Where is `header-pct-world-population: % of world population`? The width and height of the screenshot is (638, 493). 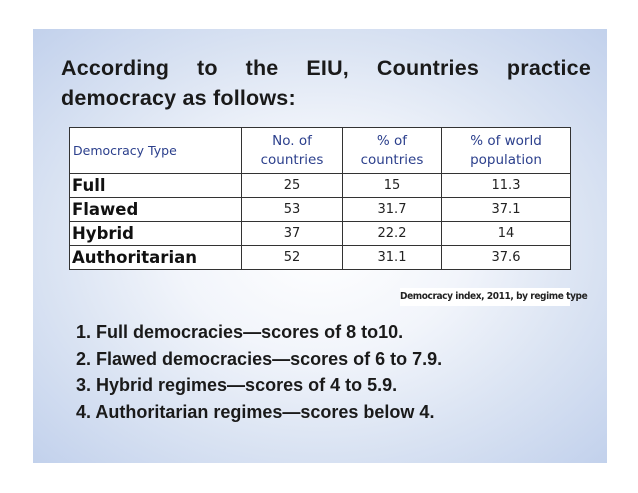
header-pct-world-population: % of world population is located at coordinates (506, 150).